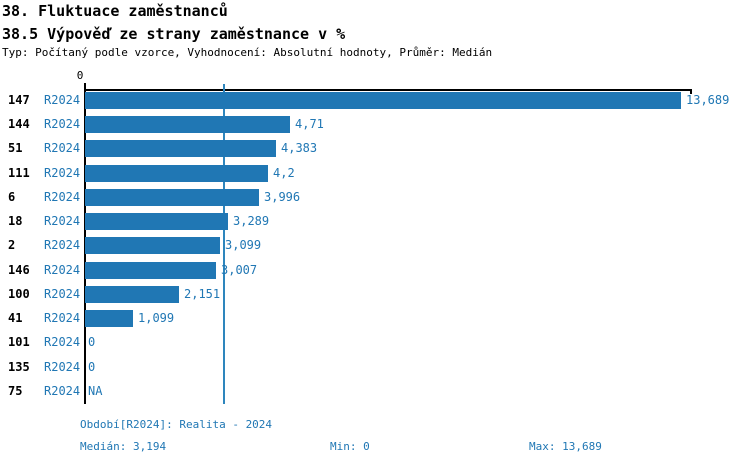  I want to click on x-axis-line, so click(388, 90).